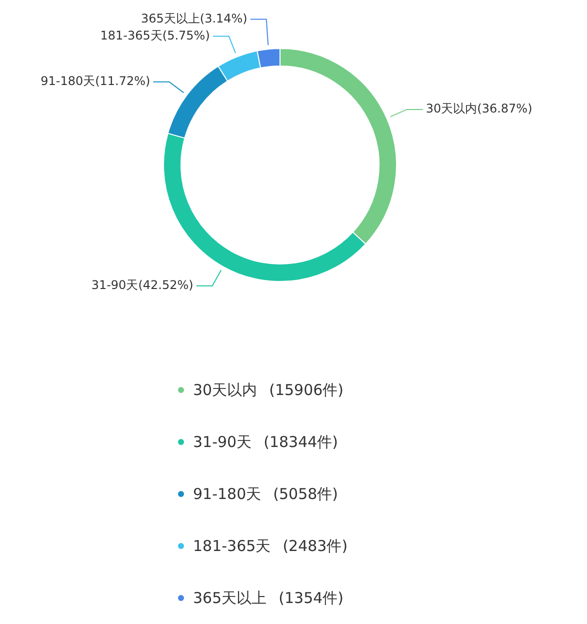 Image resolution: width=587 pixels, height=624 pixels. Describe the element at coordinates (222, 442) in the screenshot. I see `legend-label: 31-90天` at that location.